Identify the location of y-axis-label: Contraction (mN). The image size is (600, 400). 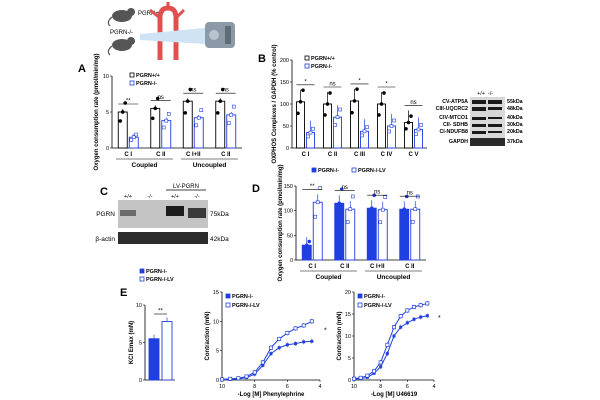
(340, 336).